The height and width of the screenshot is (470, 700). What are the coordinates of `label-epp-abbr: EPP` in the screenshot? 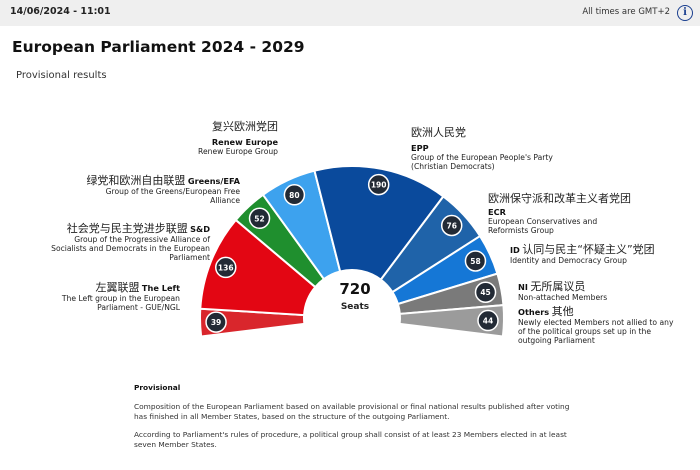 It's located at (420, 148).